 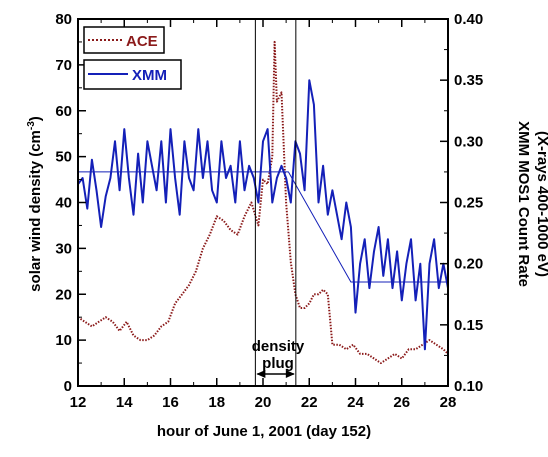 What do you see at coordinates (261, 374) in the screenshot?
I see `plug-arrow-head-left` at bounding box center [261, 374].